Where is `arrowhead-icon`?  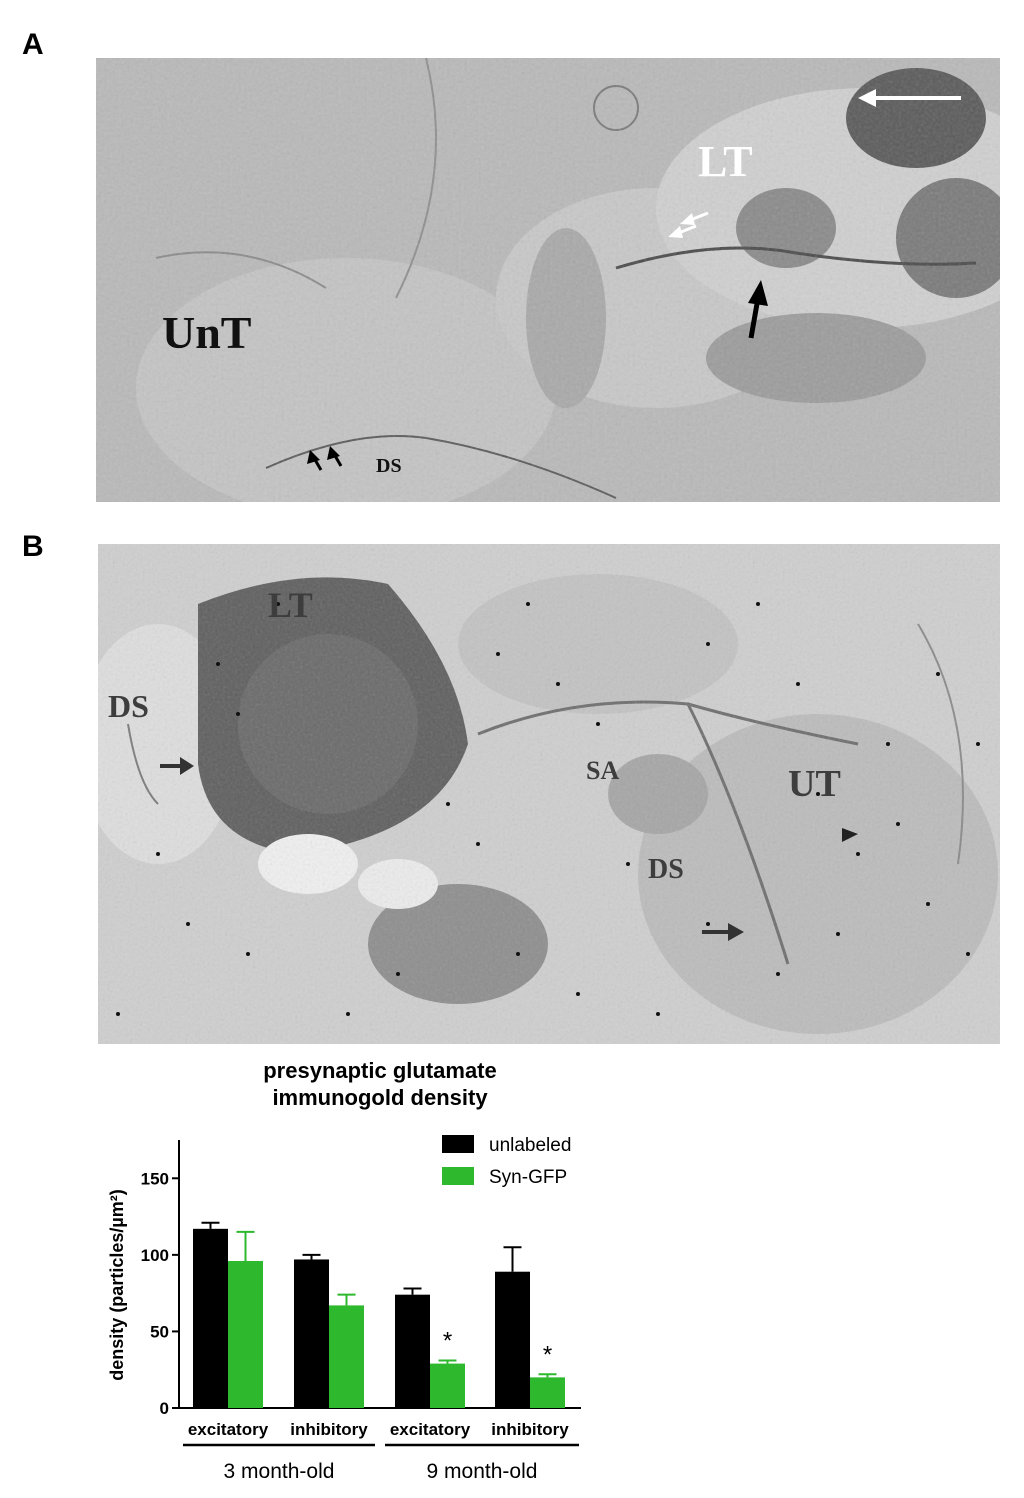 arrowhead-icon is located at coordinates (850, 835).